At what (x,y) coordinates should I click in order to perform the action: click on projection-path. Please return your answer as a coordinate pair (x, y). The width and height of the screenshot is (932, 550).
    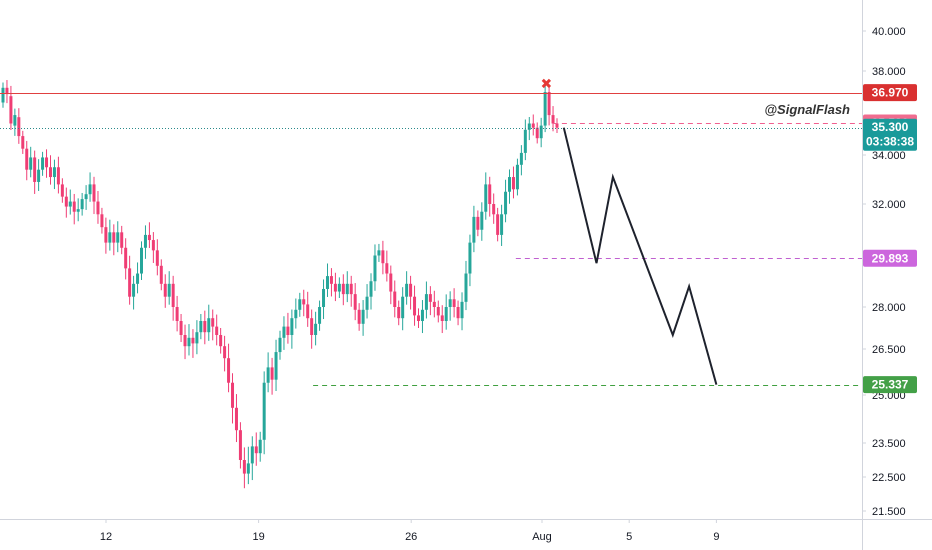
    Looking at the image, I should click on (640, 256).